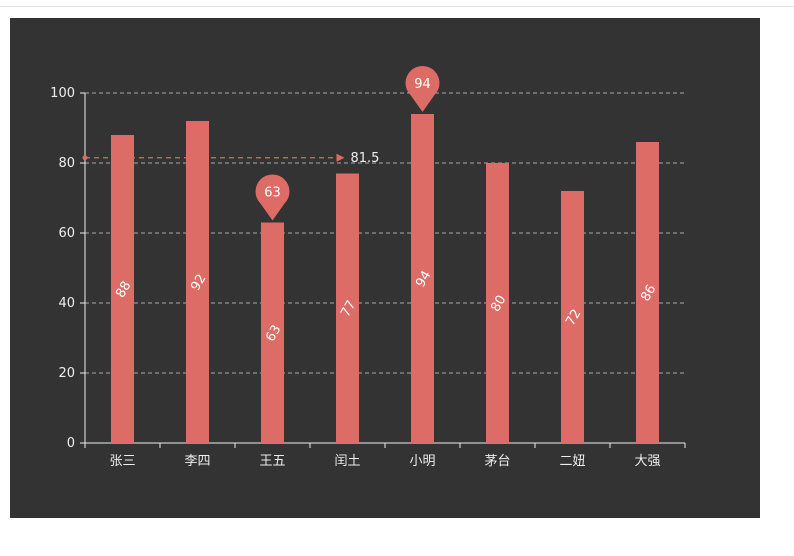 The height and width of the screenshot is (556, 794). I want to click on bar-value-label: 77, so click(348, 309).